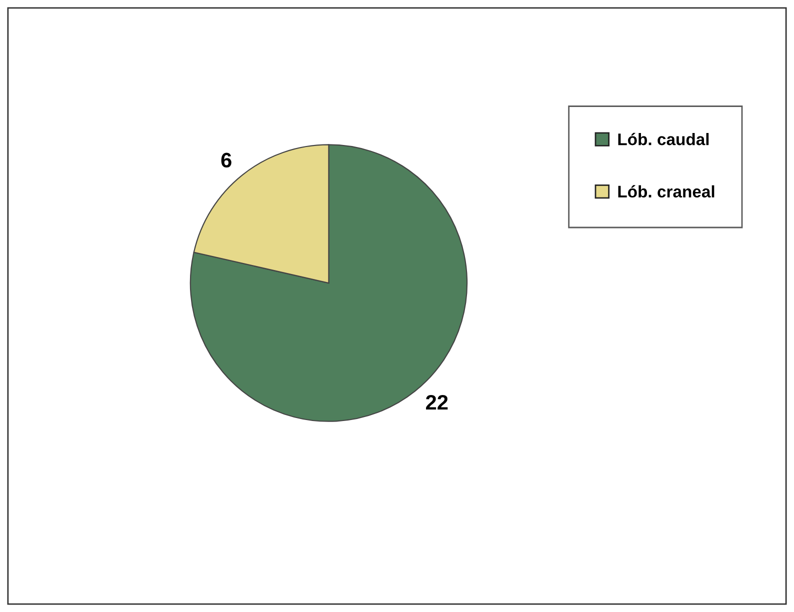 This screenshot has height=612, width=794. What do you see at coordinates (437, 402) in the screenshot?
I see `data-label: 22` at bounding box center [437, 402].